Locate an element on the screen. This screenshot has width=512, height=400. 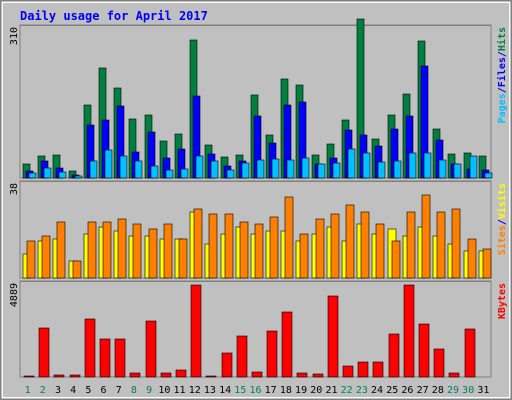
x-tick-label-day-15: 15 is located at coordinates (240, 390).